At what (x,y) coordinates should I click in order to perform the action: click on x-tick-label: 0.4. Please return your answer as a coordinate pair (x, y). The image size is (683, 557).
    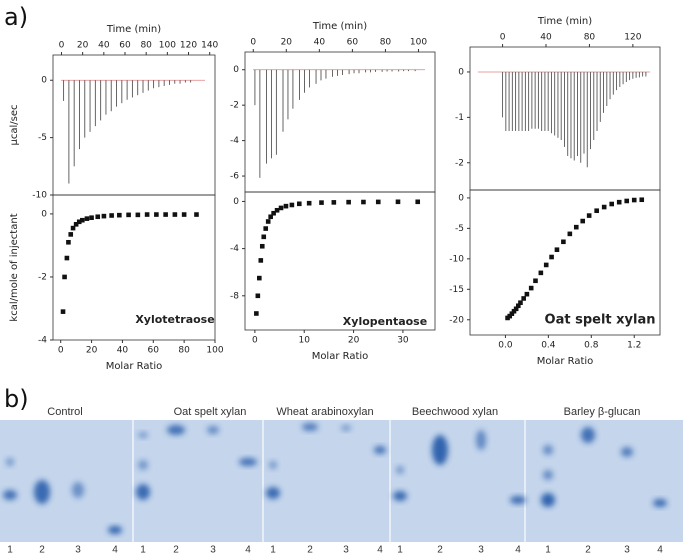
    Looking at the image, I should click on (548, 346).